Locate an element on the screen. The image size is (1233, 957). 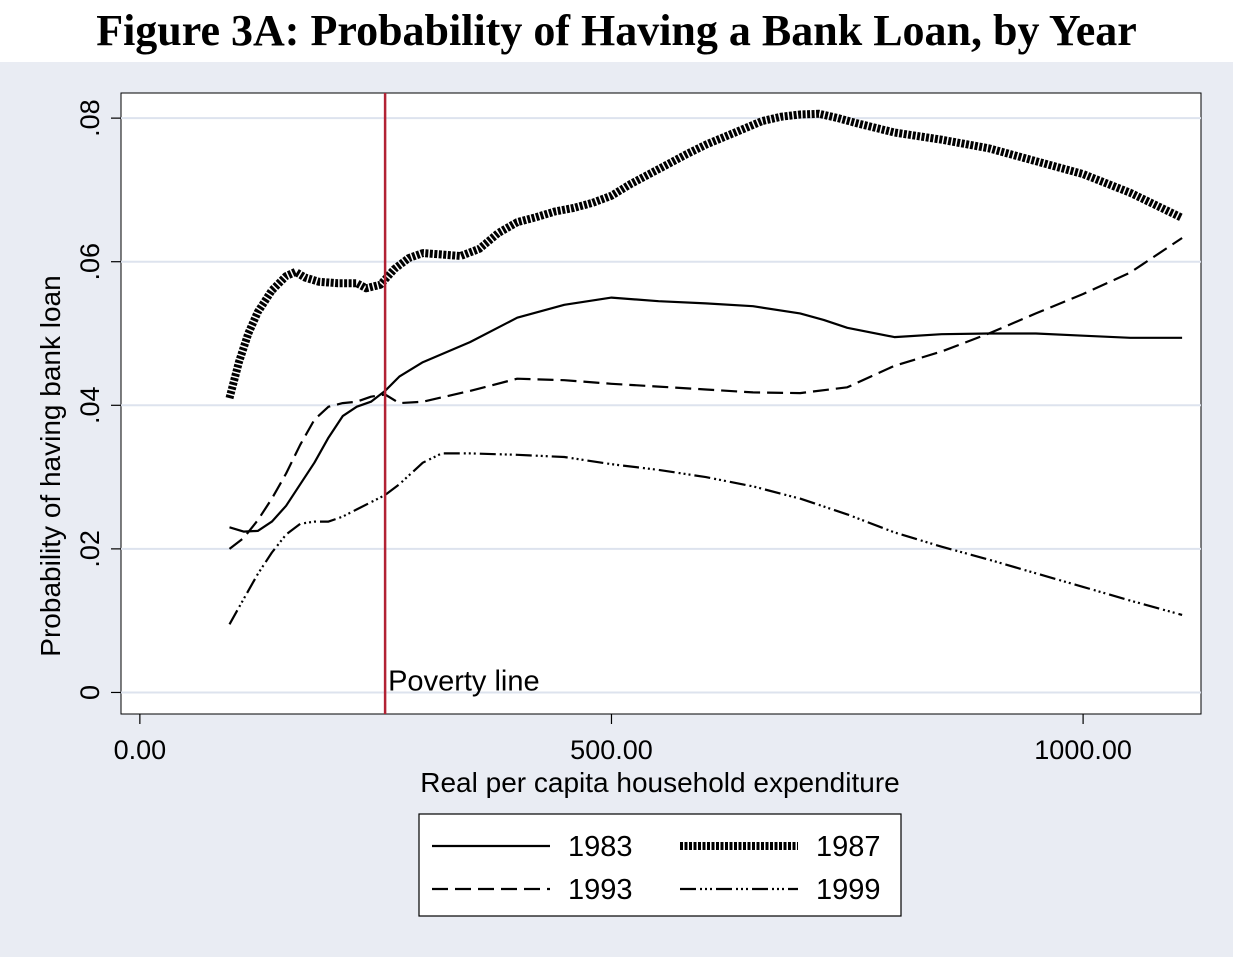
x-tick-label: 1000.00 is located at coordinates (1083, 750).